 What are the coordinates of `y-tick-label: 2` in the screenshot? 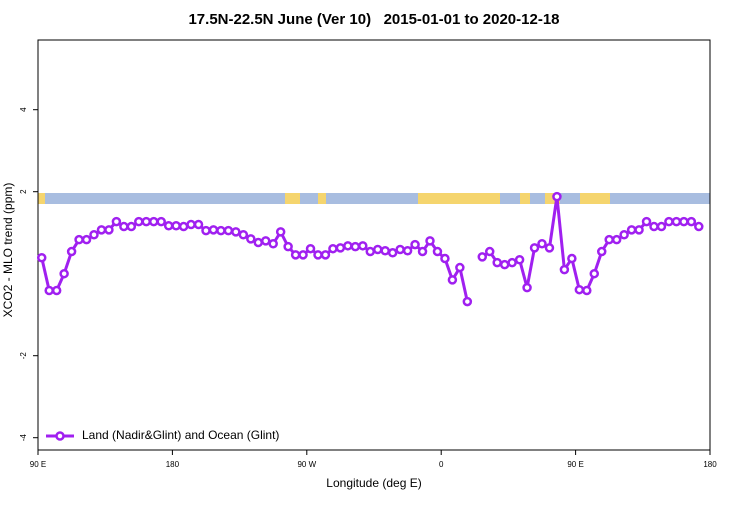 It's located at (23, 191).